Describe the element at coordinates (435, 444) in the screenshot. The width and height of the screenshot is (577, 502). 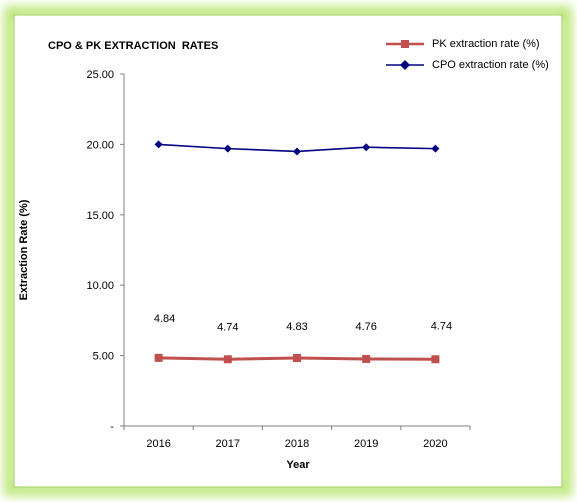
I see `x-tick-label: 2020` at that location.